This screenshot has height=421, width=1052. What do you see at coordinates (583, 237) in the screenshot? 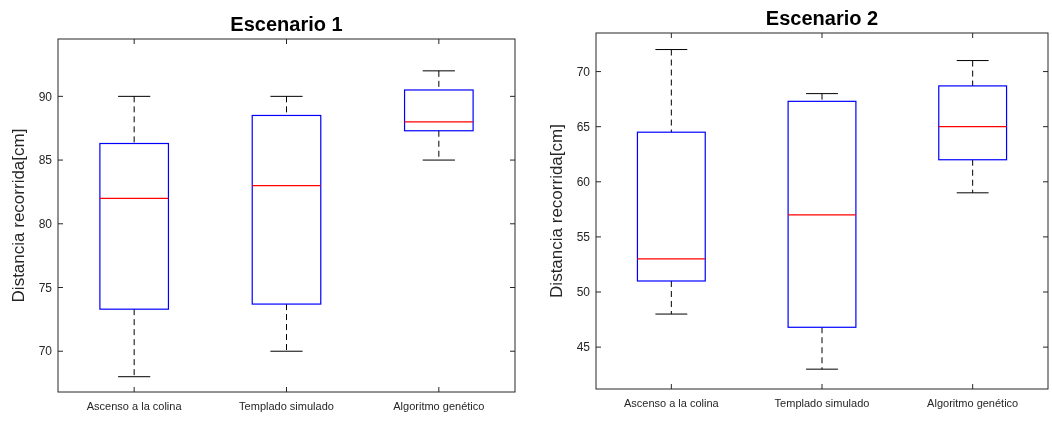
I see `y-tick-label: 55` at bounding box center [583, 237].